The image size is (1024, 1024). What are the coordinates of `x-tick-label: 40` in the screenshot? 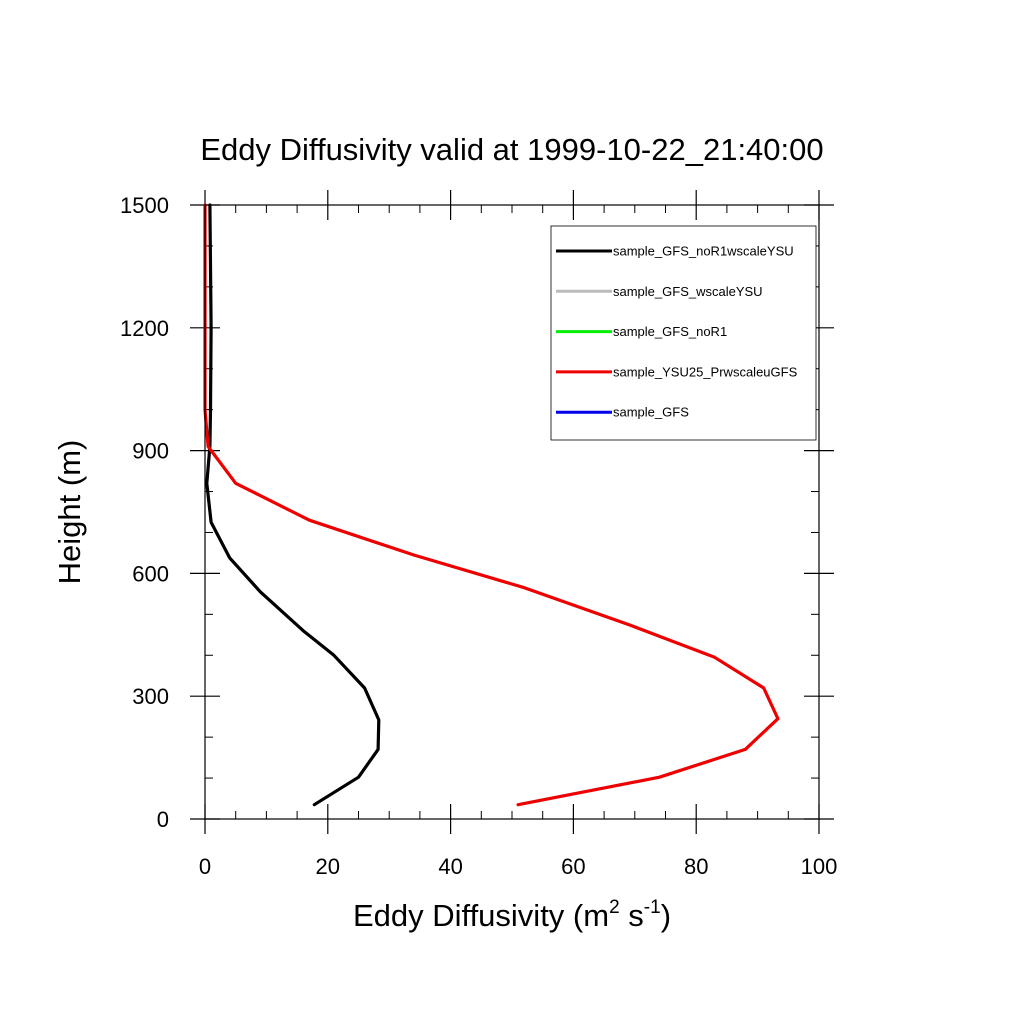 It's located at (450, 866).